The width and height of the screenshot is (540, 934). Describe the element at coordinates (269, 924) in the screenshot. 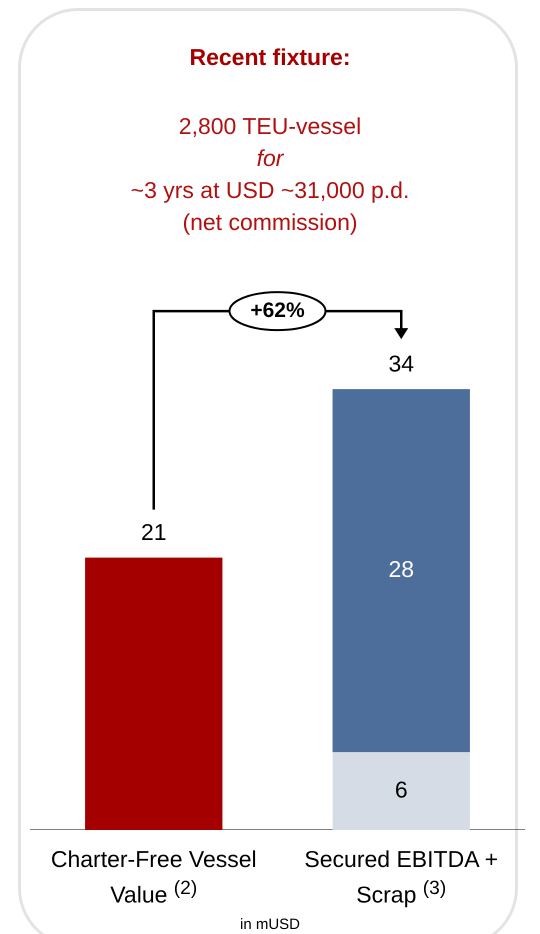

I see `text: in mUSD` at that location.